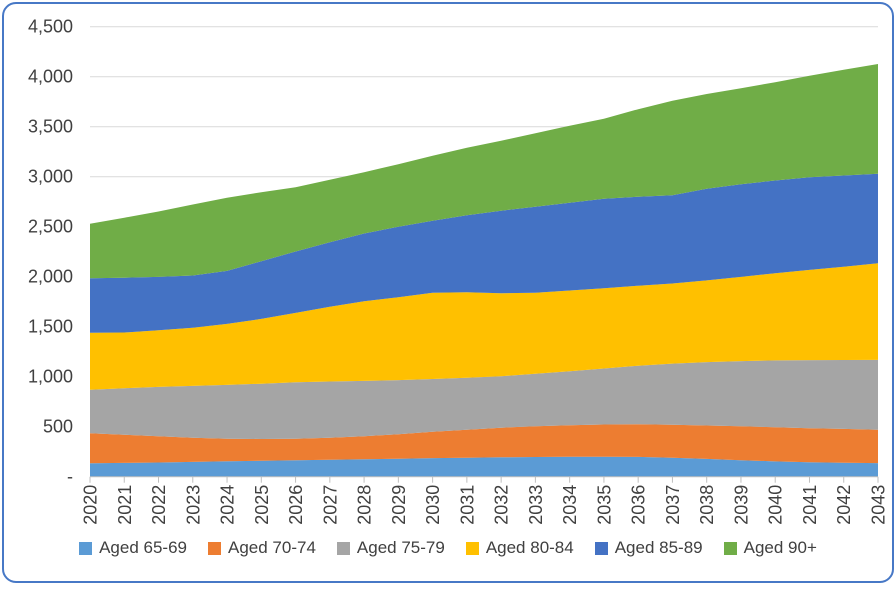 The width and height of the screenshot is (896, 589). What do you see at coordinates (502, 505) in the screenshot?
I see `x-axis-label: 2032` at bounding box center [502, 505].